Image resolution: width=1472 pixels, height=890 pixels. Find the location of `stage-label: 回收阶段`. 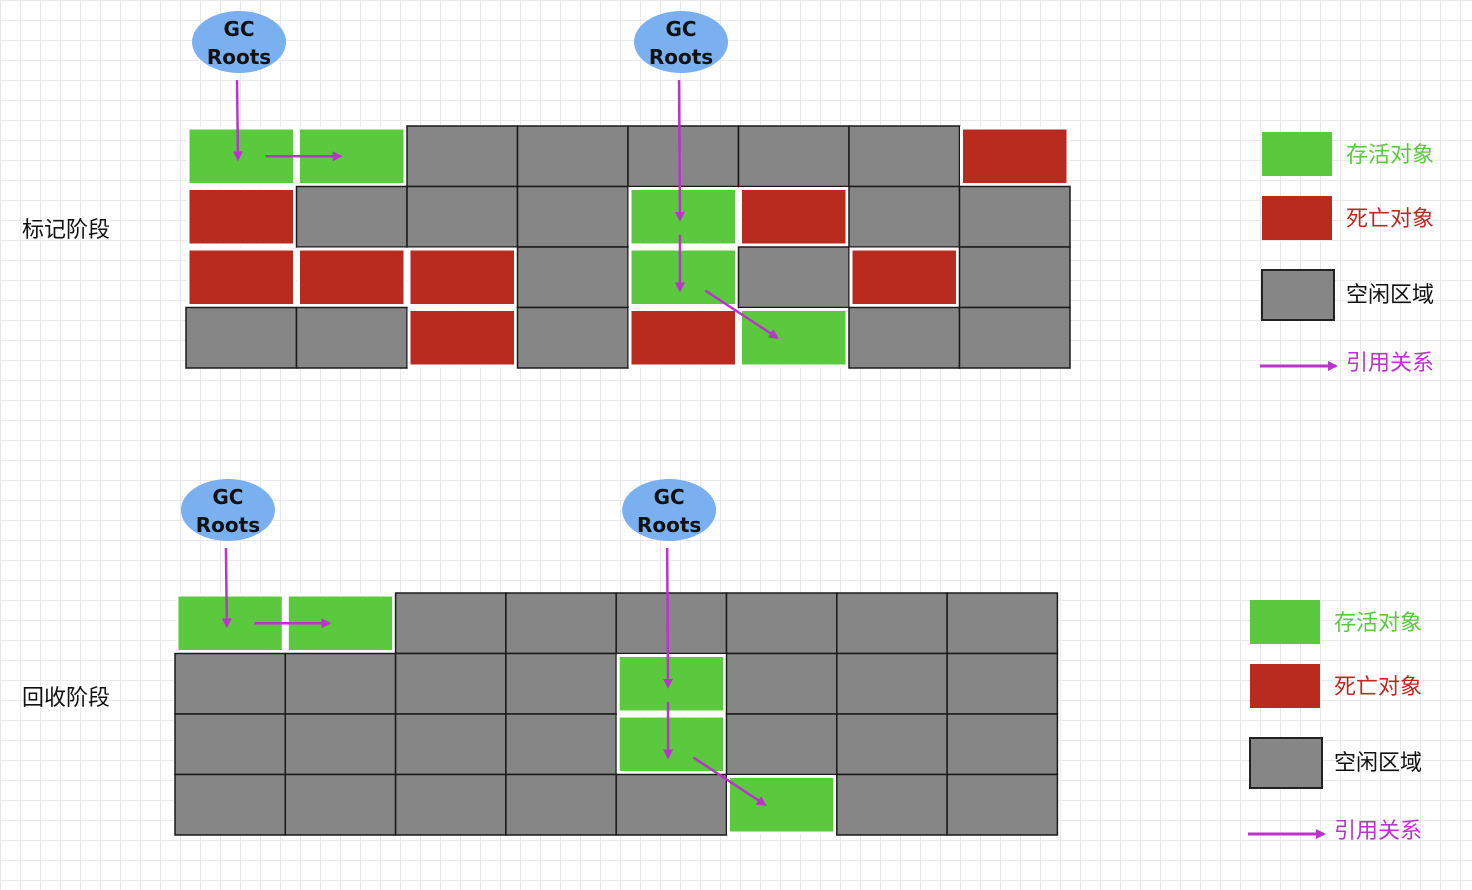

stage-label: 回收阶段 is located at coordinates (66, 698).